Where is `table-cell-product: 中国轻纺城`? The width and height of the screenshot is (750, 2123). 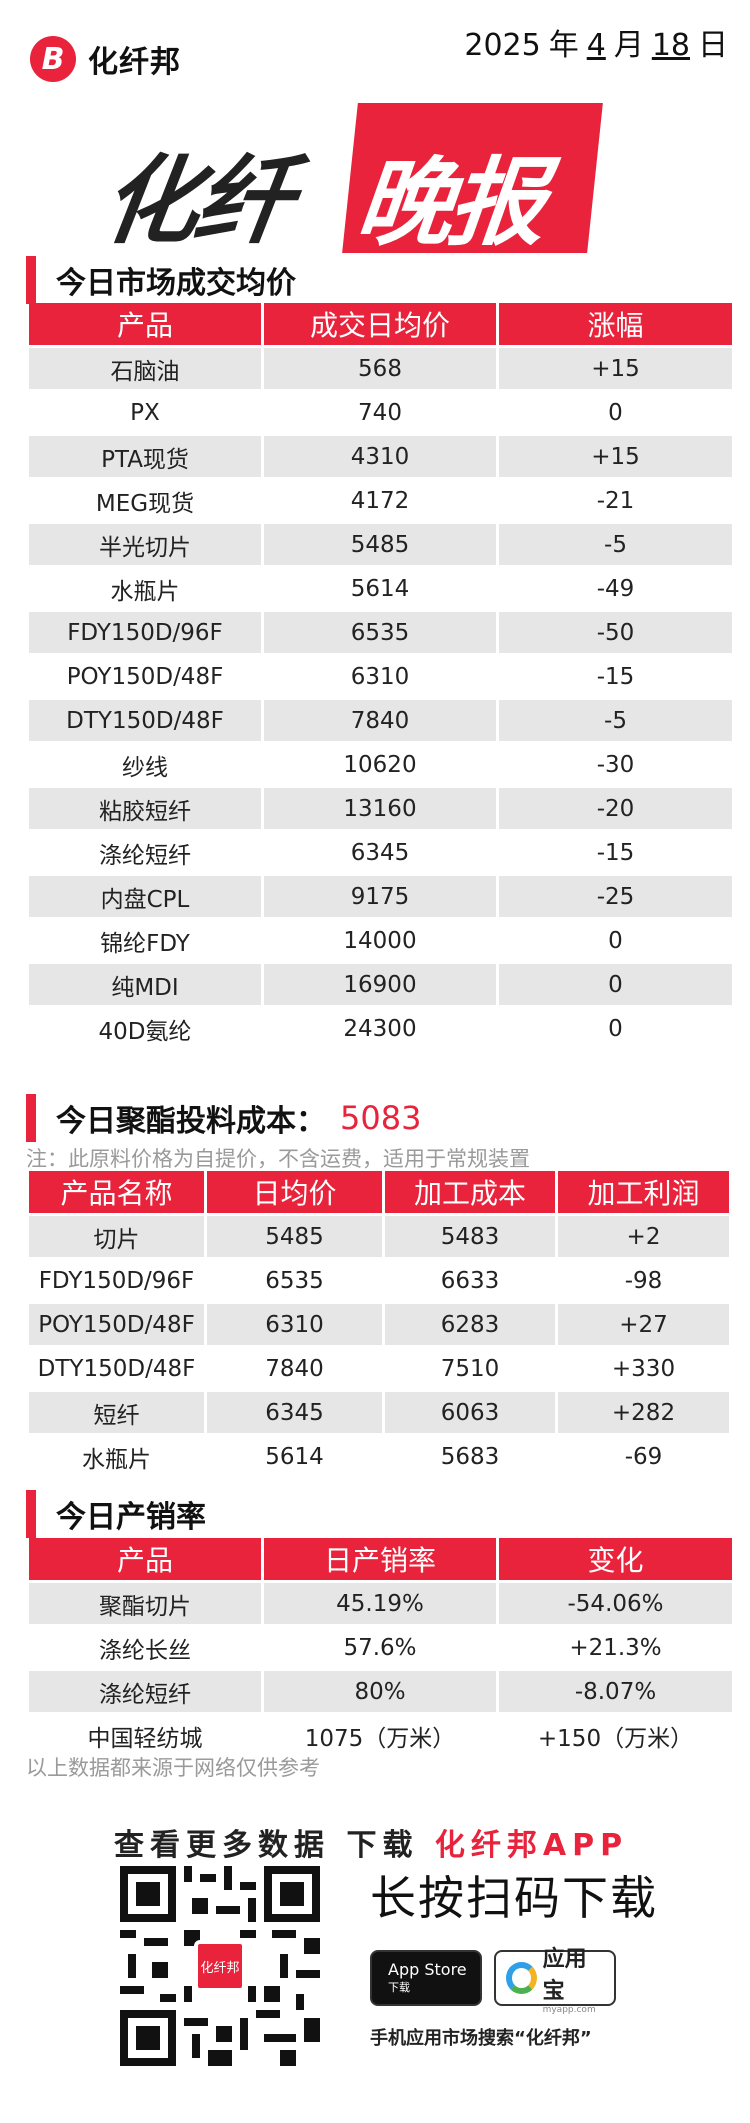
table-cell-product: 中国轻纺城 is located at coordinates (145, 1738).